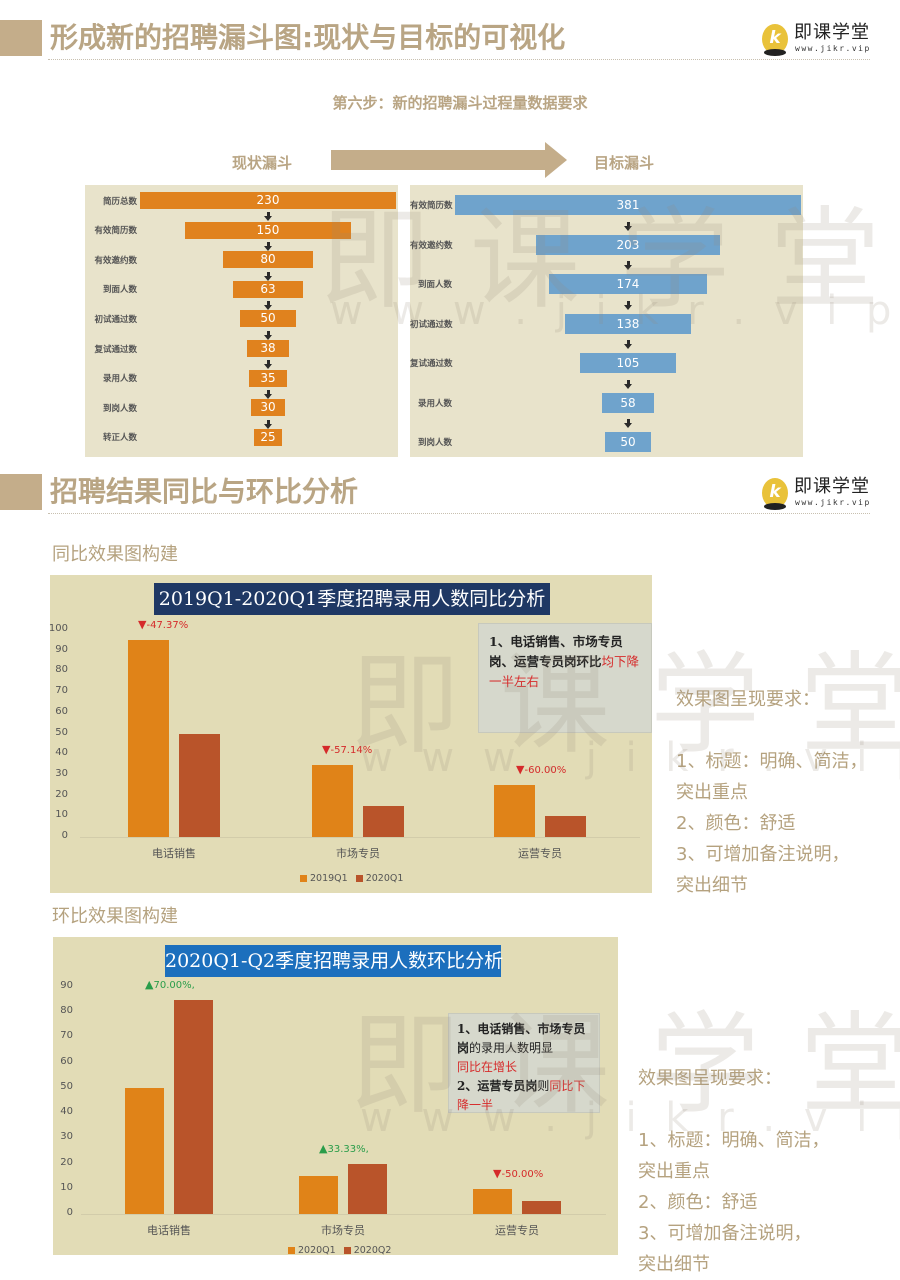 The image size is (900, 1280). What do you see at coordinates (61, 815) in the screenshot?
I see `y-axis-tick: 10` at bounding box center [61, 815].